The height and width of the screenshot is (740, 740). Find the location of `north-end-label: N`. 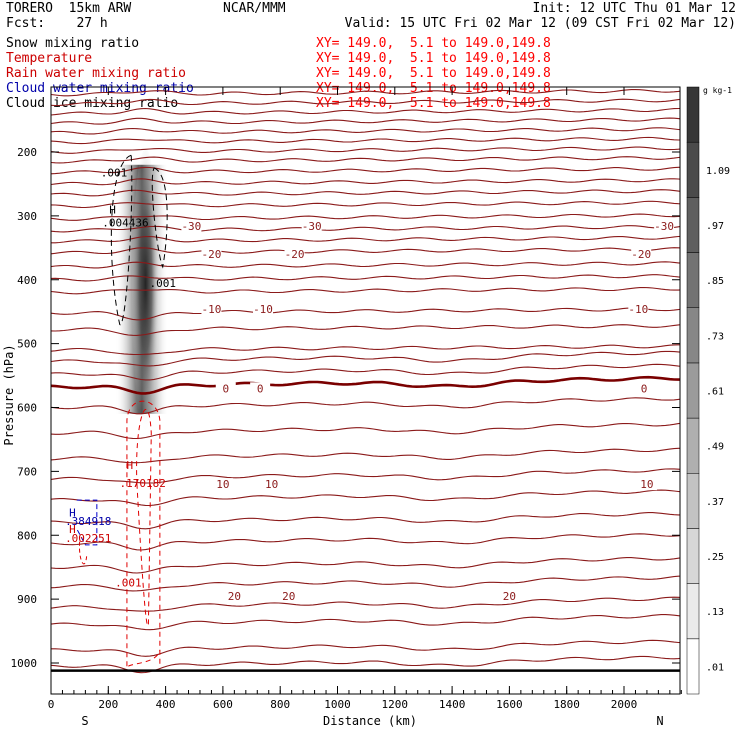

north-end-label: N is located at coordinates (659, 721).